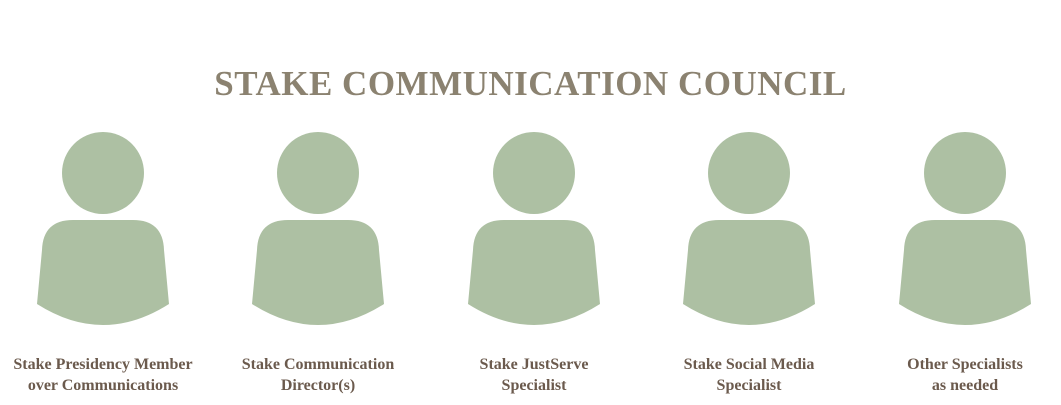 This screenshot has height=405, width=1061. What do you see at coordinates (965, 364) in the screenshot?
I see `member-label-line1: Other Specialists` at bounding box center [965, 364].